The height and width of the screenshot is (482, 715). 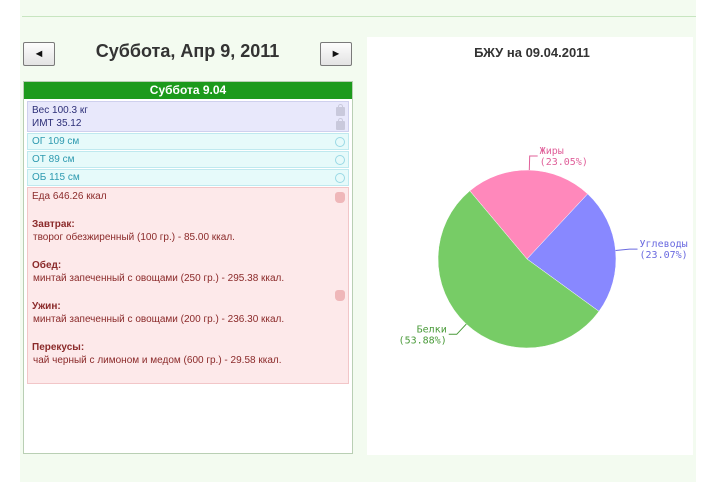 I want to click on pie-label-name: Жиры, so click(x=552, y=151).